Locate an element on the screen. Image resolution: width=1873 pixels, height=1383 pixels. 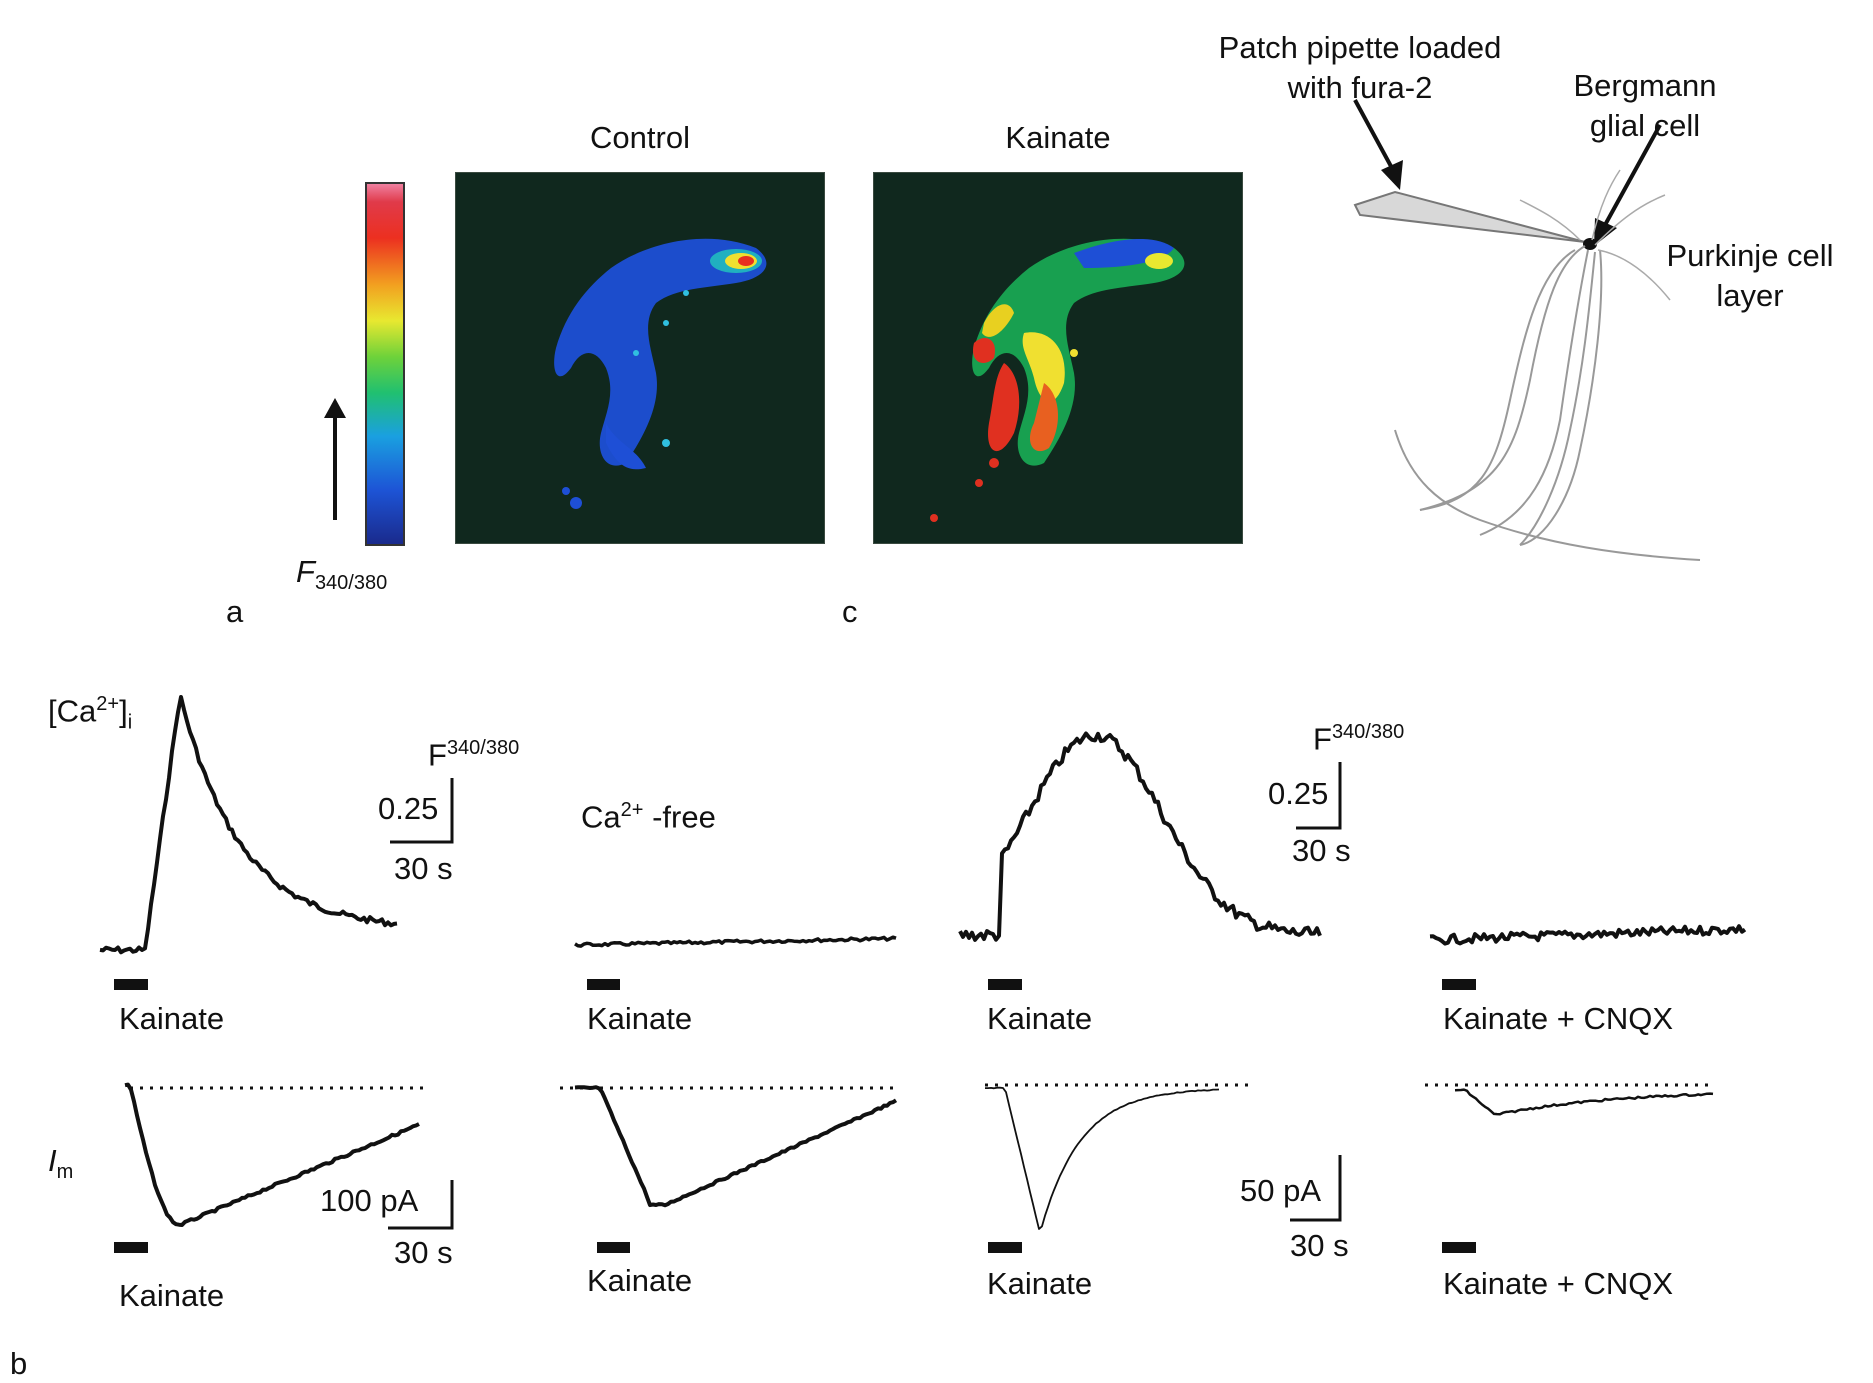
scale2-time: 30 s is located at coordinates (1321, 850).